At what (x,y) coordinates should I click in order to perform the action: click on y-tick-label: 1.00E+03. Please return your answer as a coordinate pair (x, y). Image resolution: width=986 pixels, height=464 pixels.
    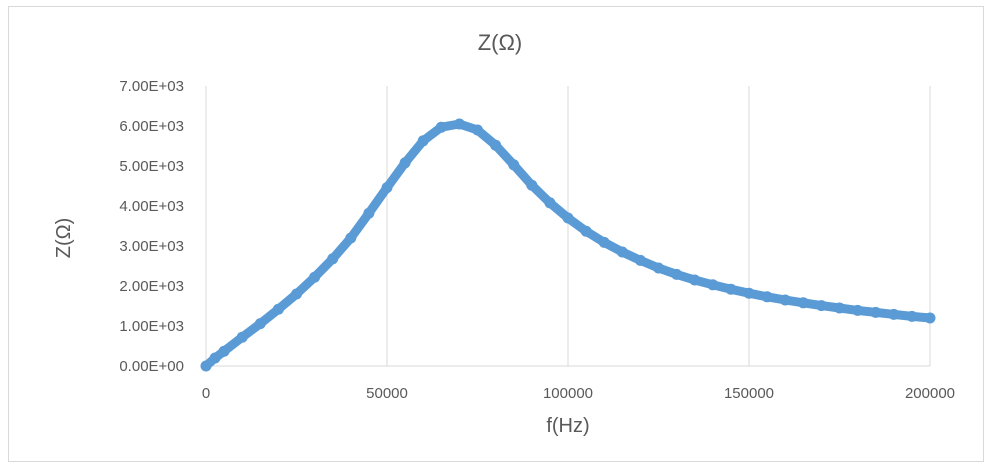
    Looking at the image, I should click on (151, 326).